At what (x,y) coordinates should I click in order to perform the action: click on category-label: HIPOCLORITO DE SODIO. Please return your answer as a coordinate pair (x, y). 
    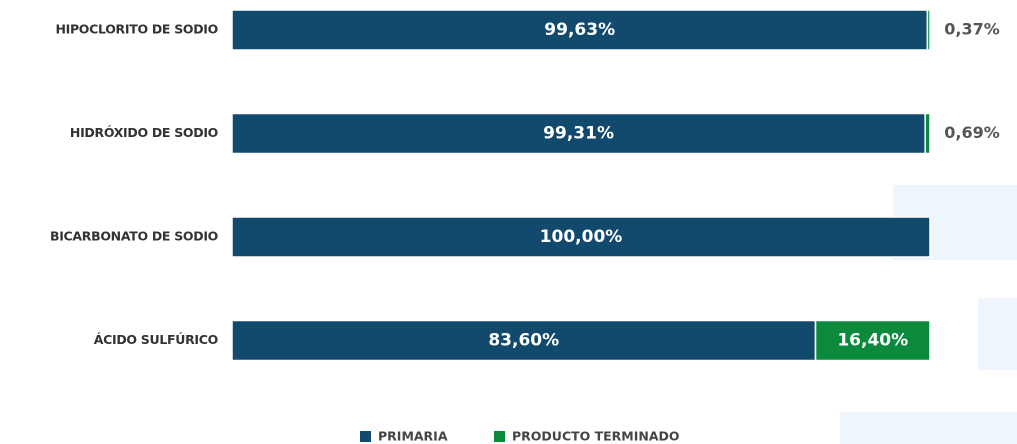
    Looking at the image, I should click on (136, 29).